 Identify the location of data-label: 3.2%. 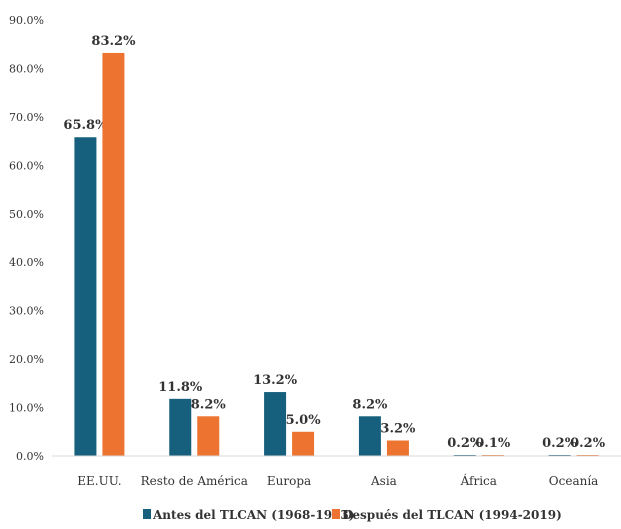
(398, 428).